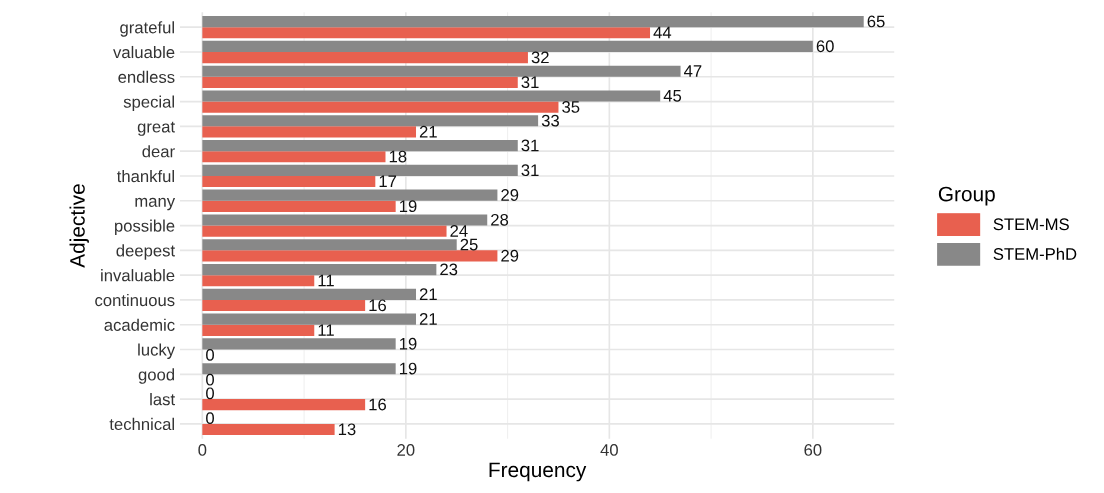  Describe the element at coordinates (155, 204) in the screenshot. I see `y-tick-label: many` at that location.